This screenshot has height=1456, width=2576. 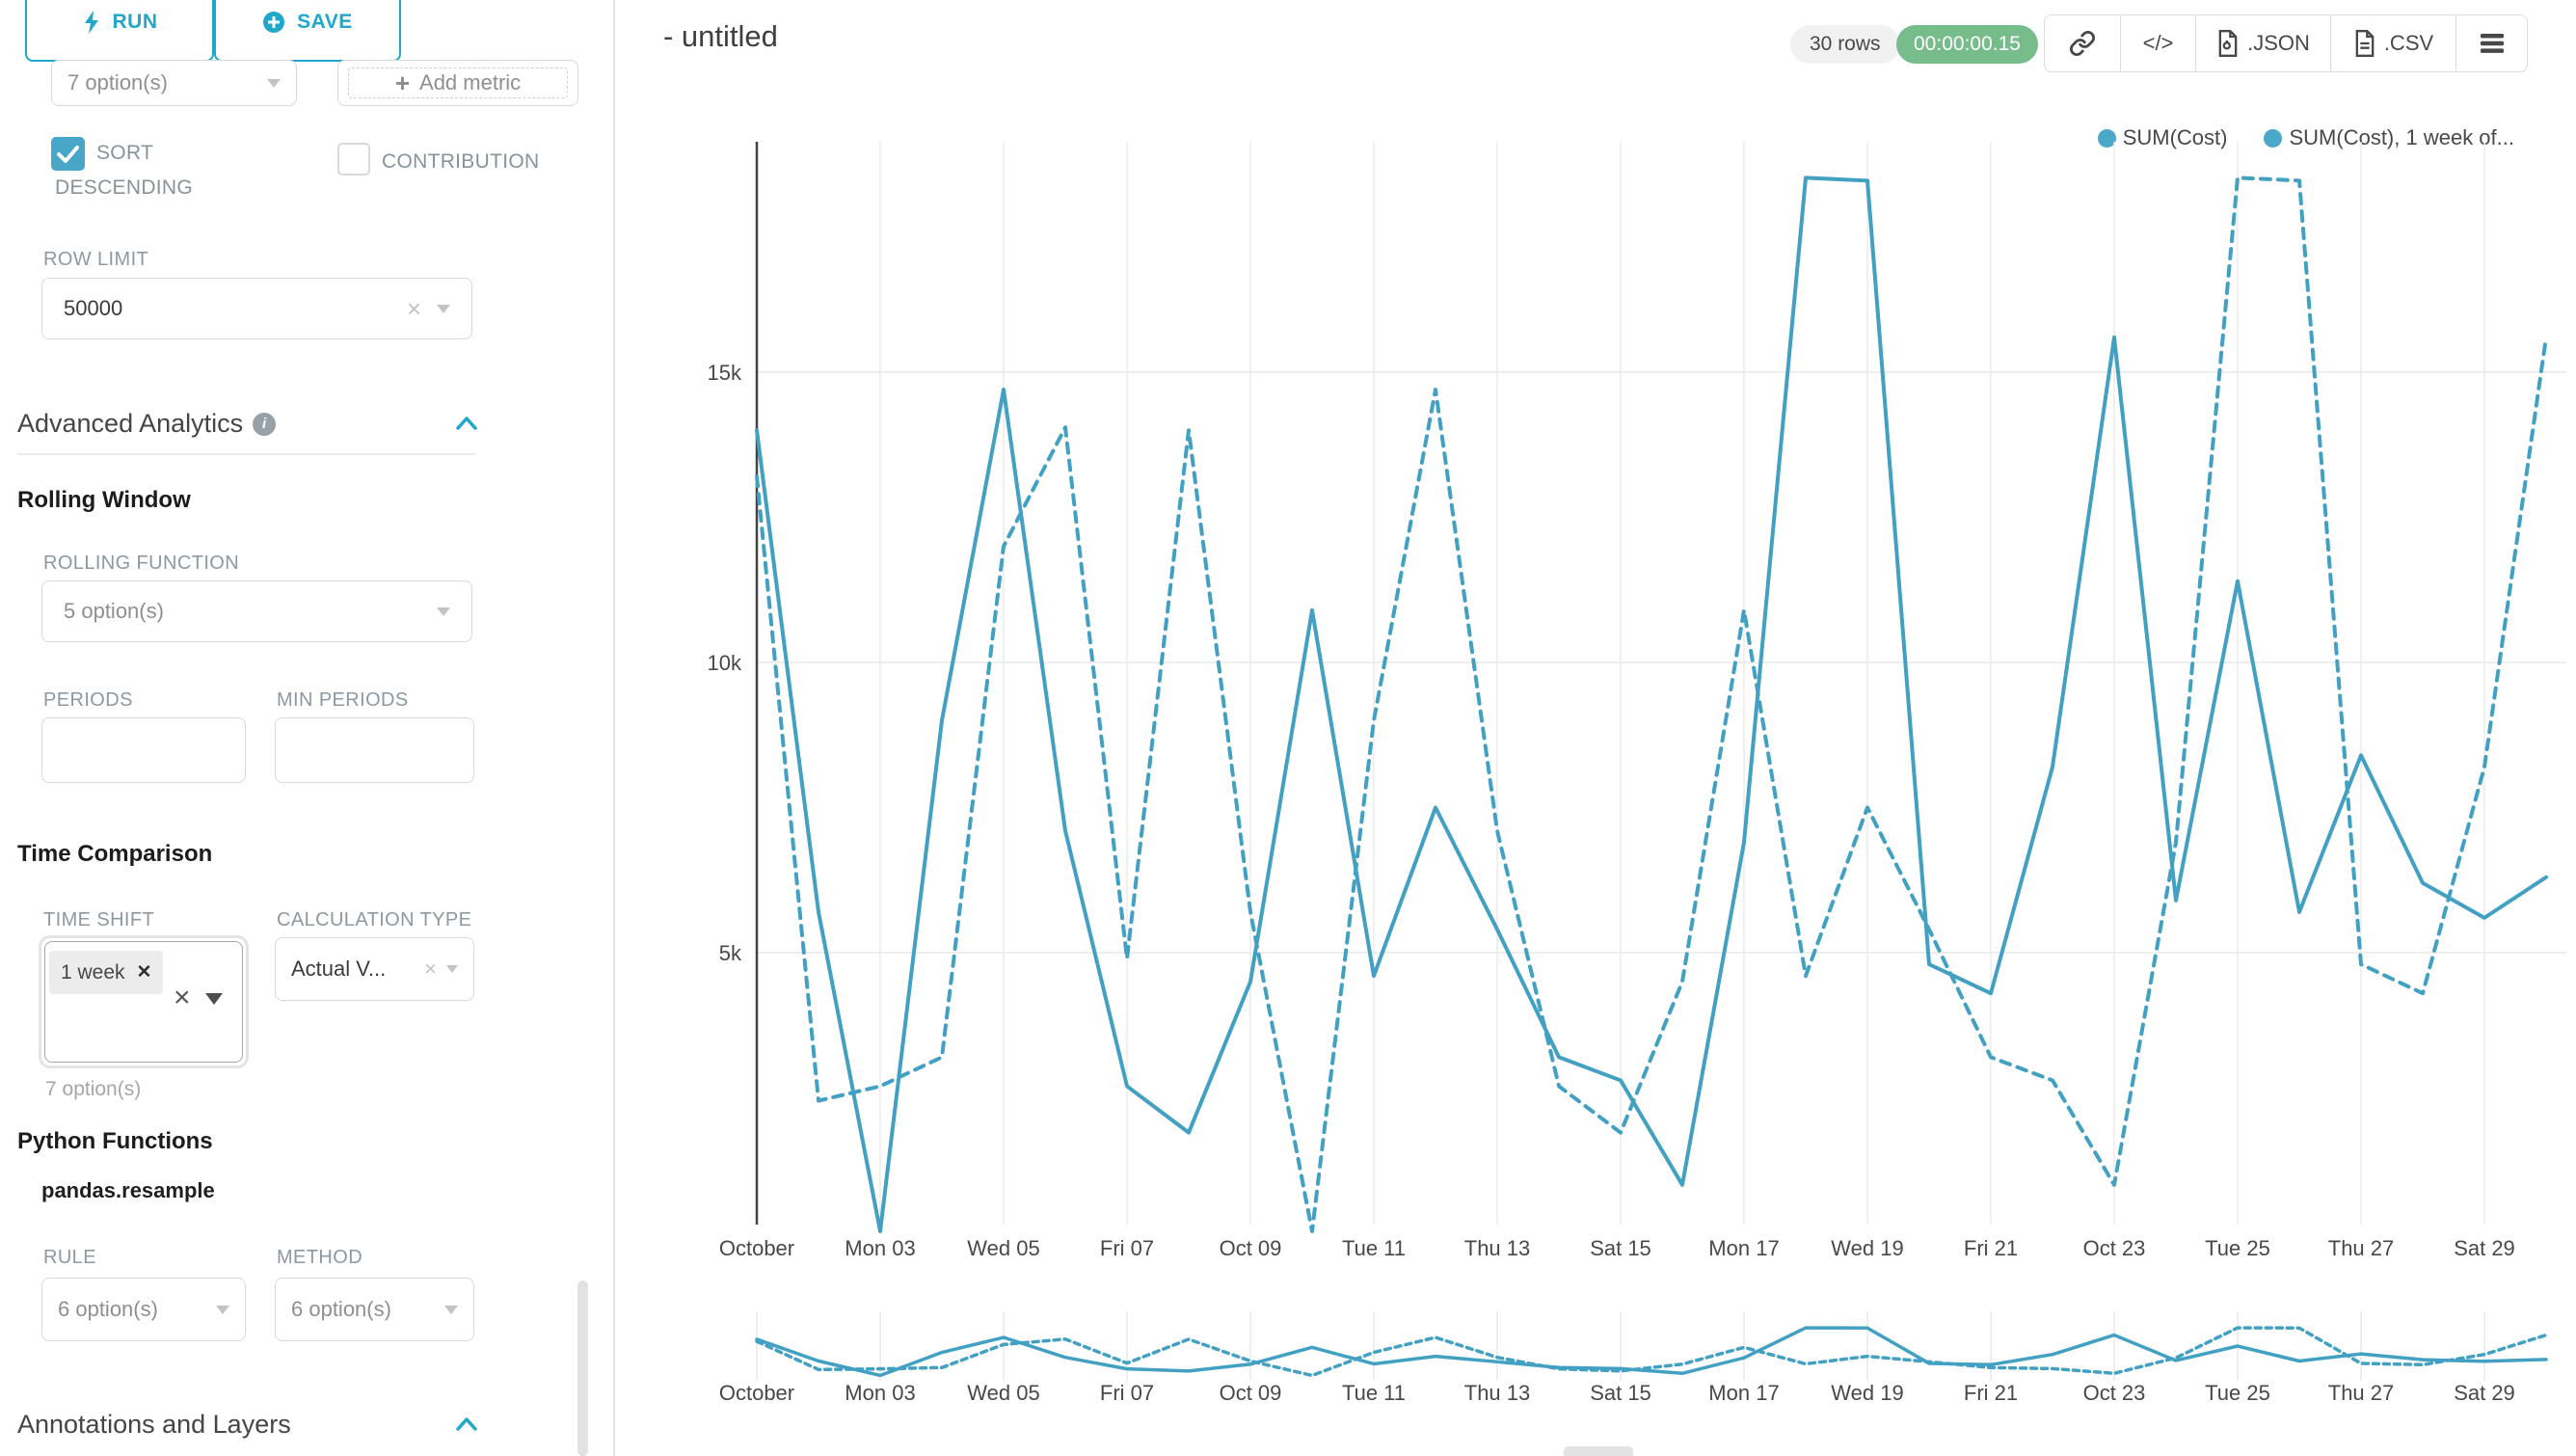 I want to click on x-tick-label: October, so click(x=757, y=1248).